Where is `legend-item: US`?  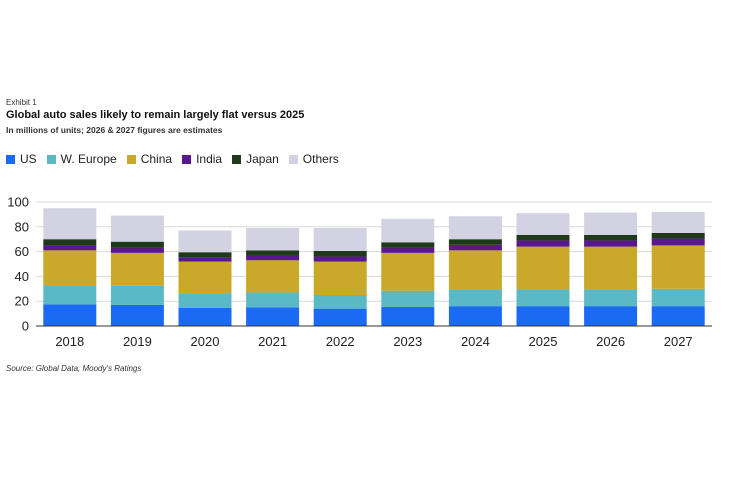
legend-item: US is located at coordinates (21, 159).